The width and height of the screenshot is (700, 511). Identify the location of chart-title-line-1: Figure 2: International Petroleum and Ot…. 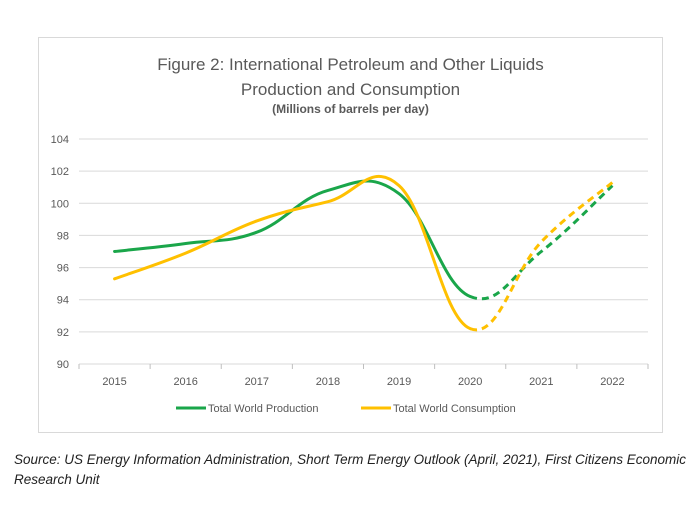
(350, 64).